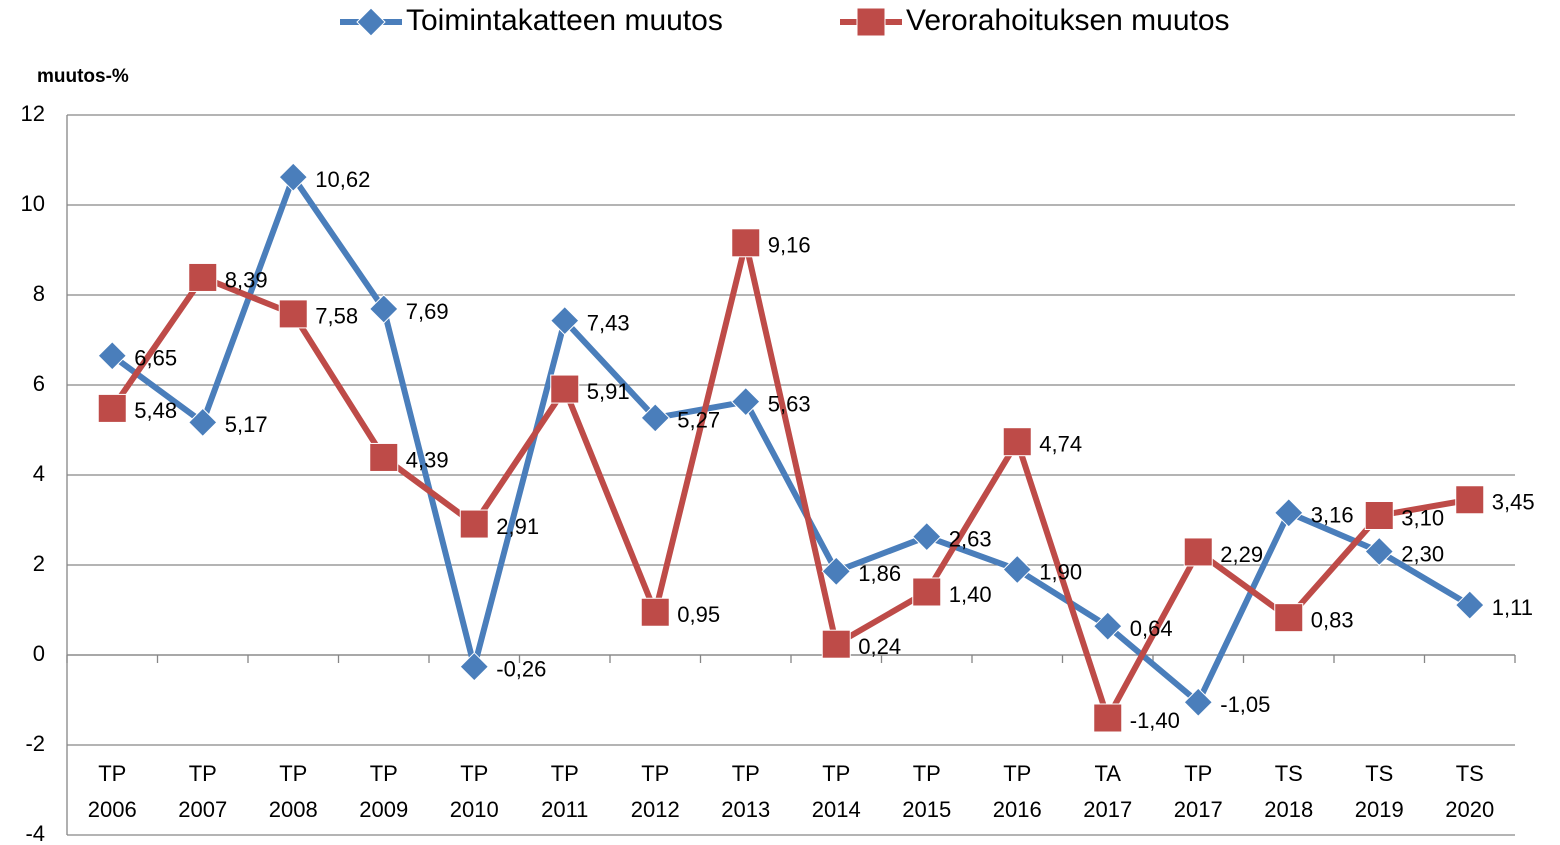 Image resolution: width=1560 pixels, height=845 pixels. What do you see at coordinates (1155, 720) in the screenshot?
I see `data-label: -1,40` at bounding box center [1155, 720].